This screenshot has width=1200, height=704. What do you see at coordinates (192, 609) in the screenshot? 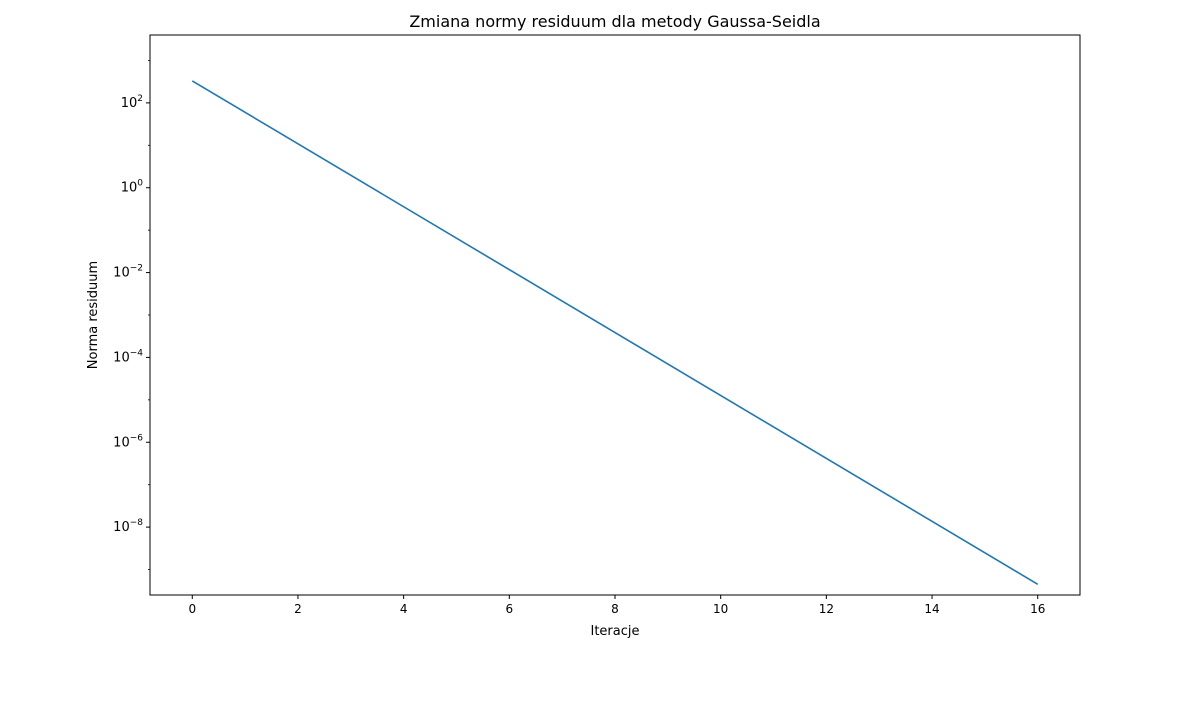
I see `x-tick-label: 0` at bounding box center [192, 609].